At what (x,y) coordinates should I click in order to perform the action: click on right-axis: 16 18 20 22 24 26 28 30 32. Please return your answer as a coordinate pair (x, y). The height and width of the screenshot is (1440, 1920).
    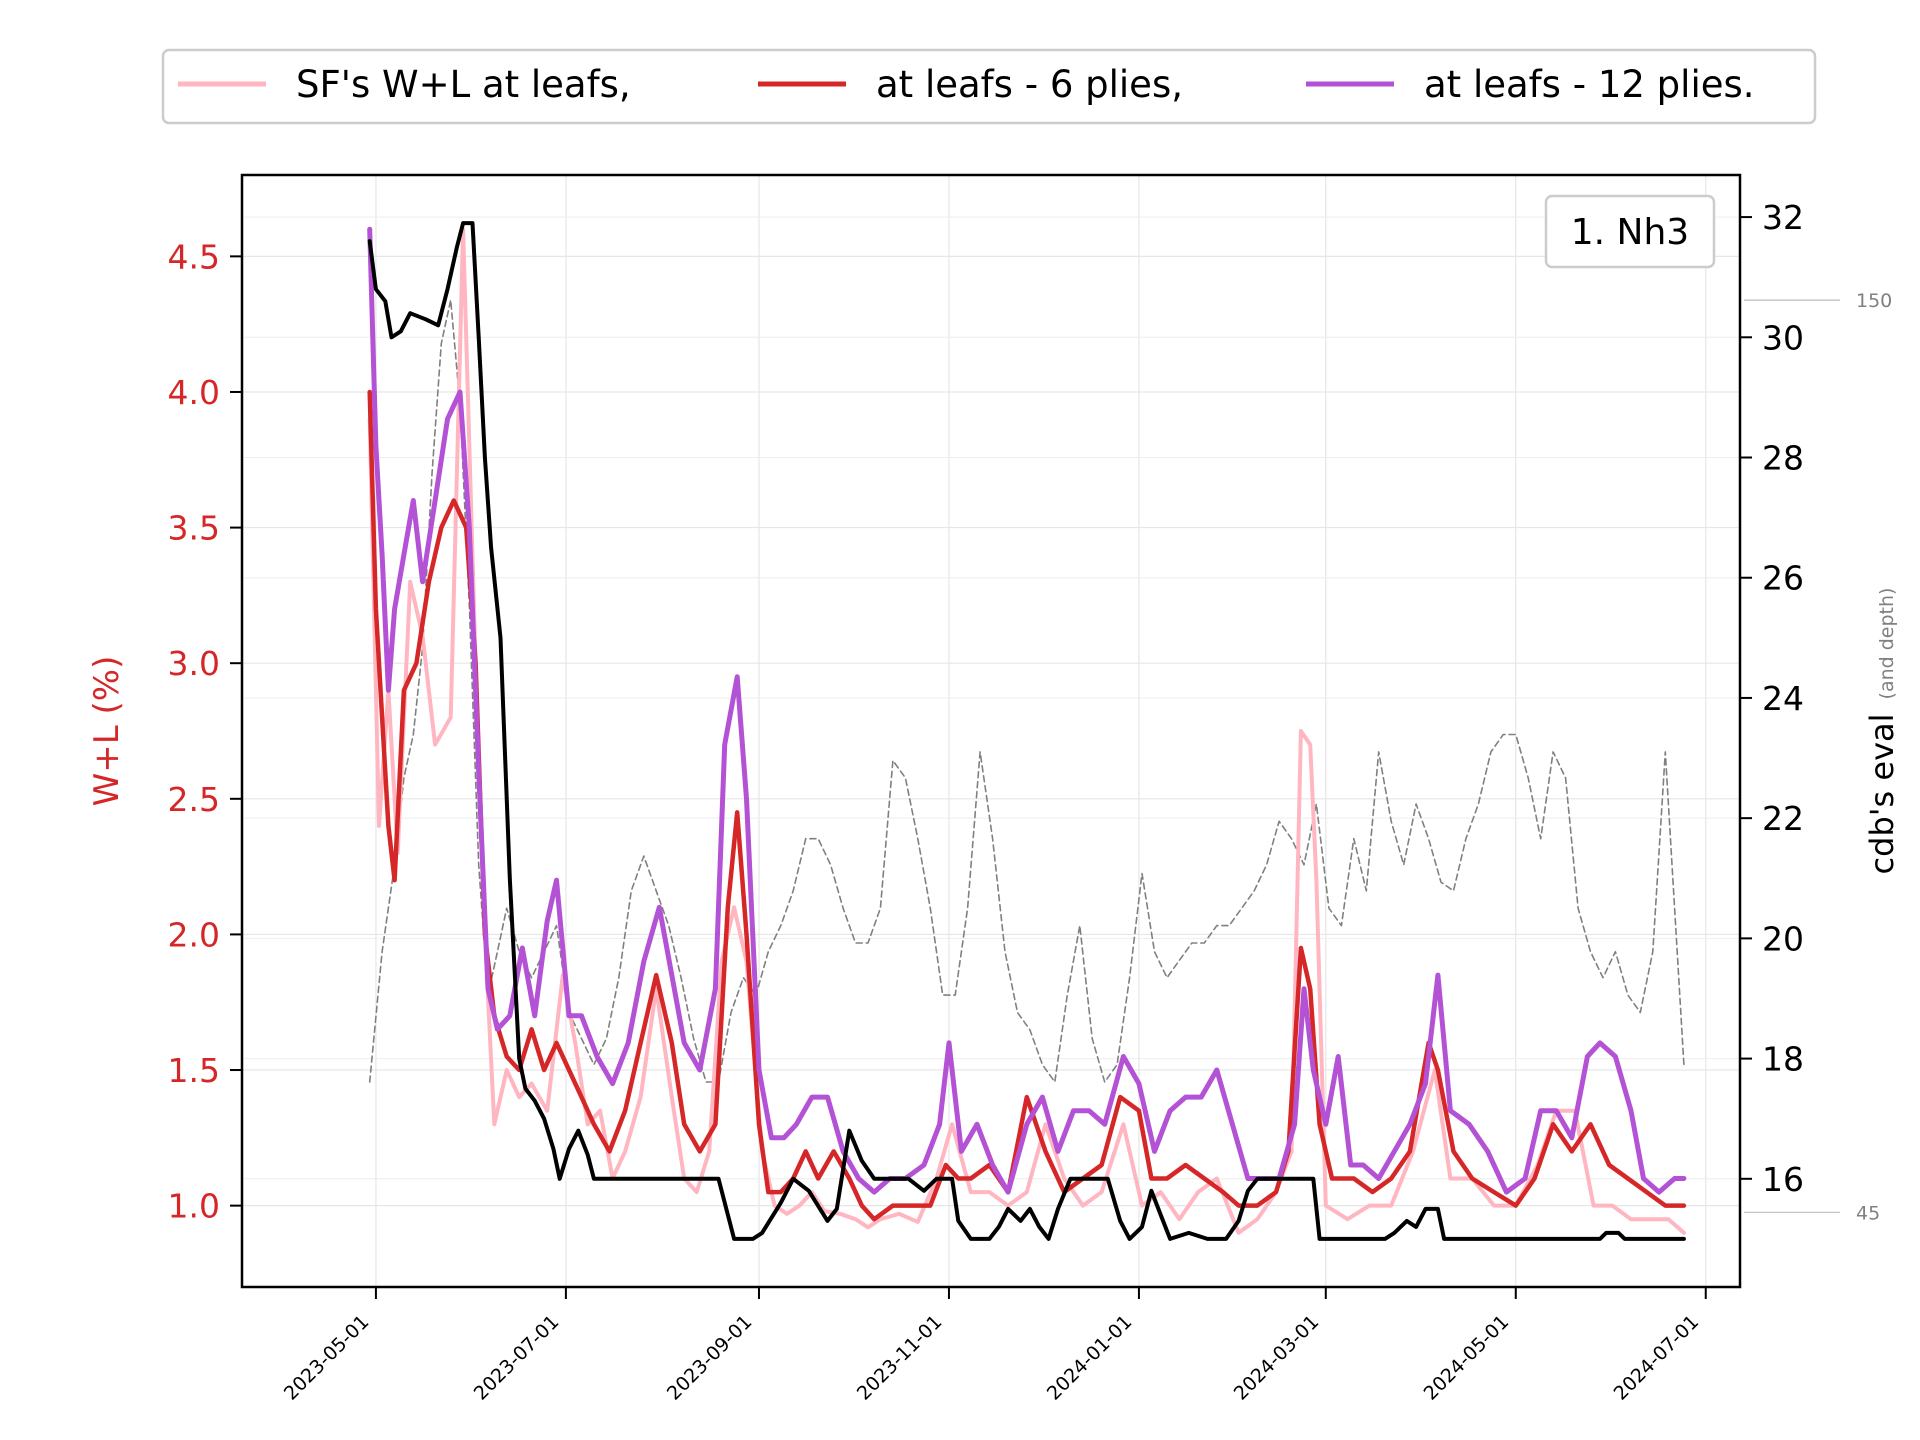
    Looking at the image, I should click on (1772, 698).